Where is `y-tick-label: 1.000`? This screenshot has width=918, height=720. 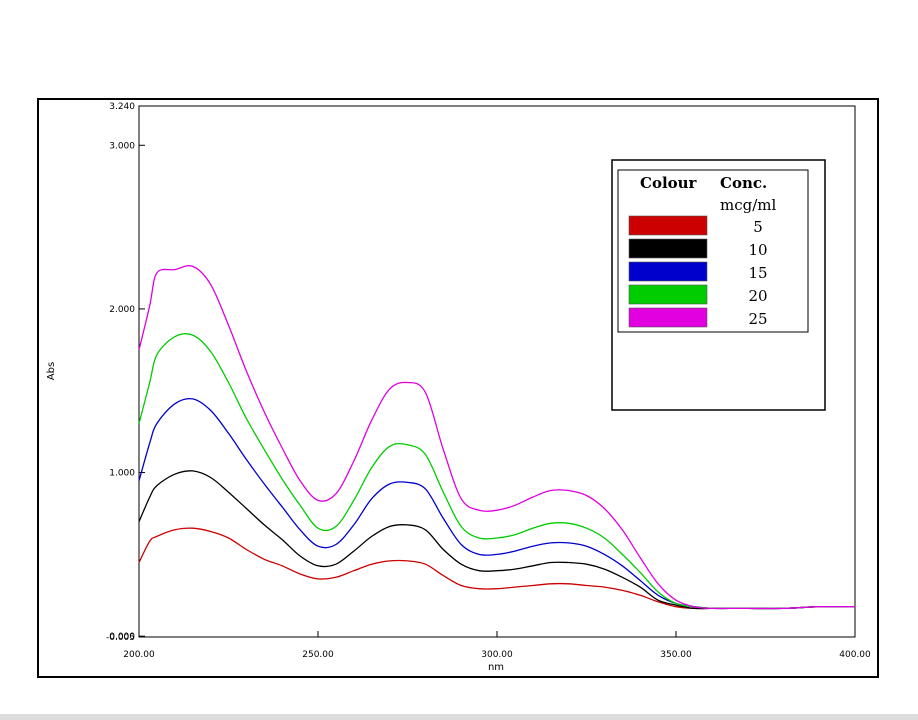
y-tick-label: 1.000 is located at coordinates (122, 474).